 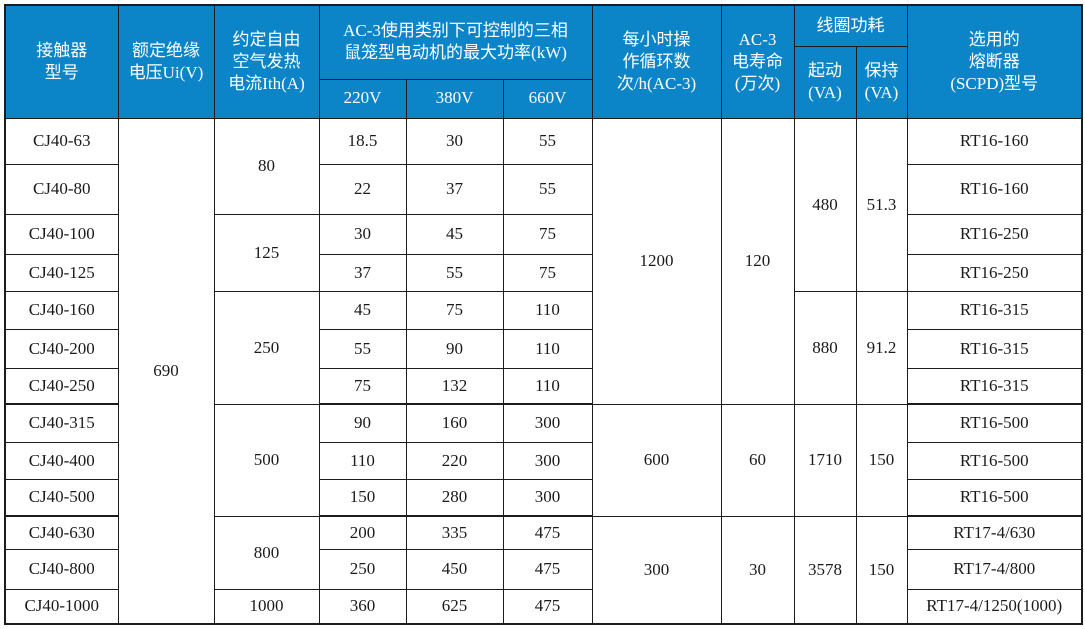 What do you see at coordinates (362, 234) in the screenshot?
I see `power-220-cell: 30` at bounding box center [362, 234].